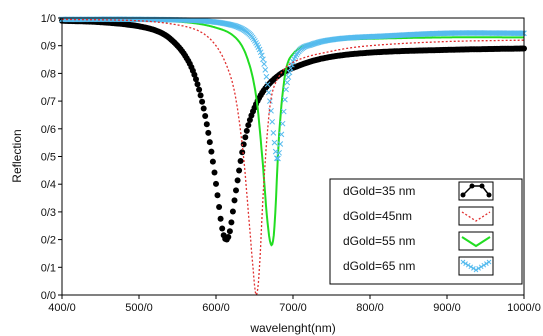 The height and width of the screenshot is (336, 543). What do you see at coordinates (48, 296) in the screenshot?
I see `y-tick-label: 0/0` at bounding box center [48, 296].